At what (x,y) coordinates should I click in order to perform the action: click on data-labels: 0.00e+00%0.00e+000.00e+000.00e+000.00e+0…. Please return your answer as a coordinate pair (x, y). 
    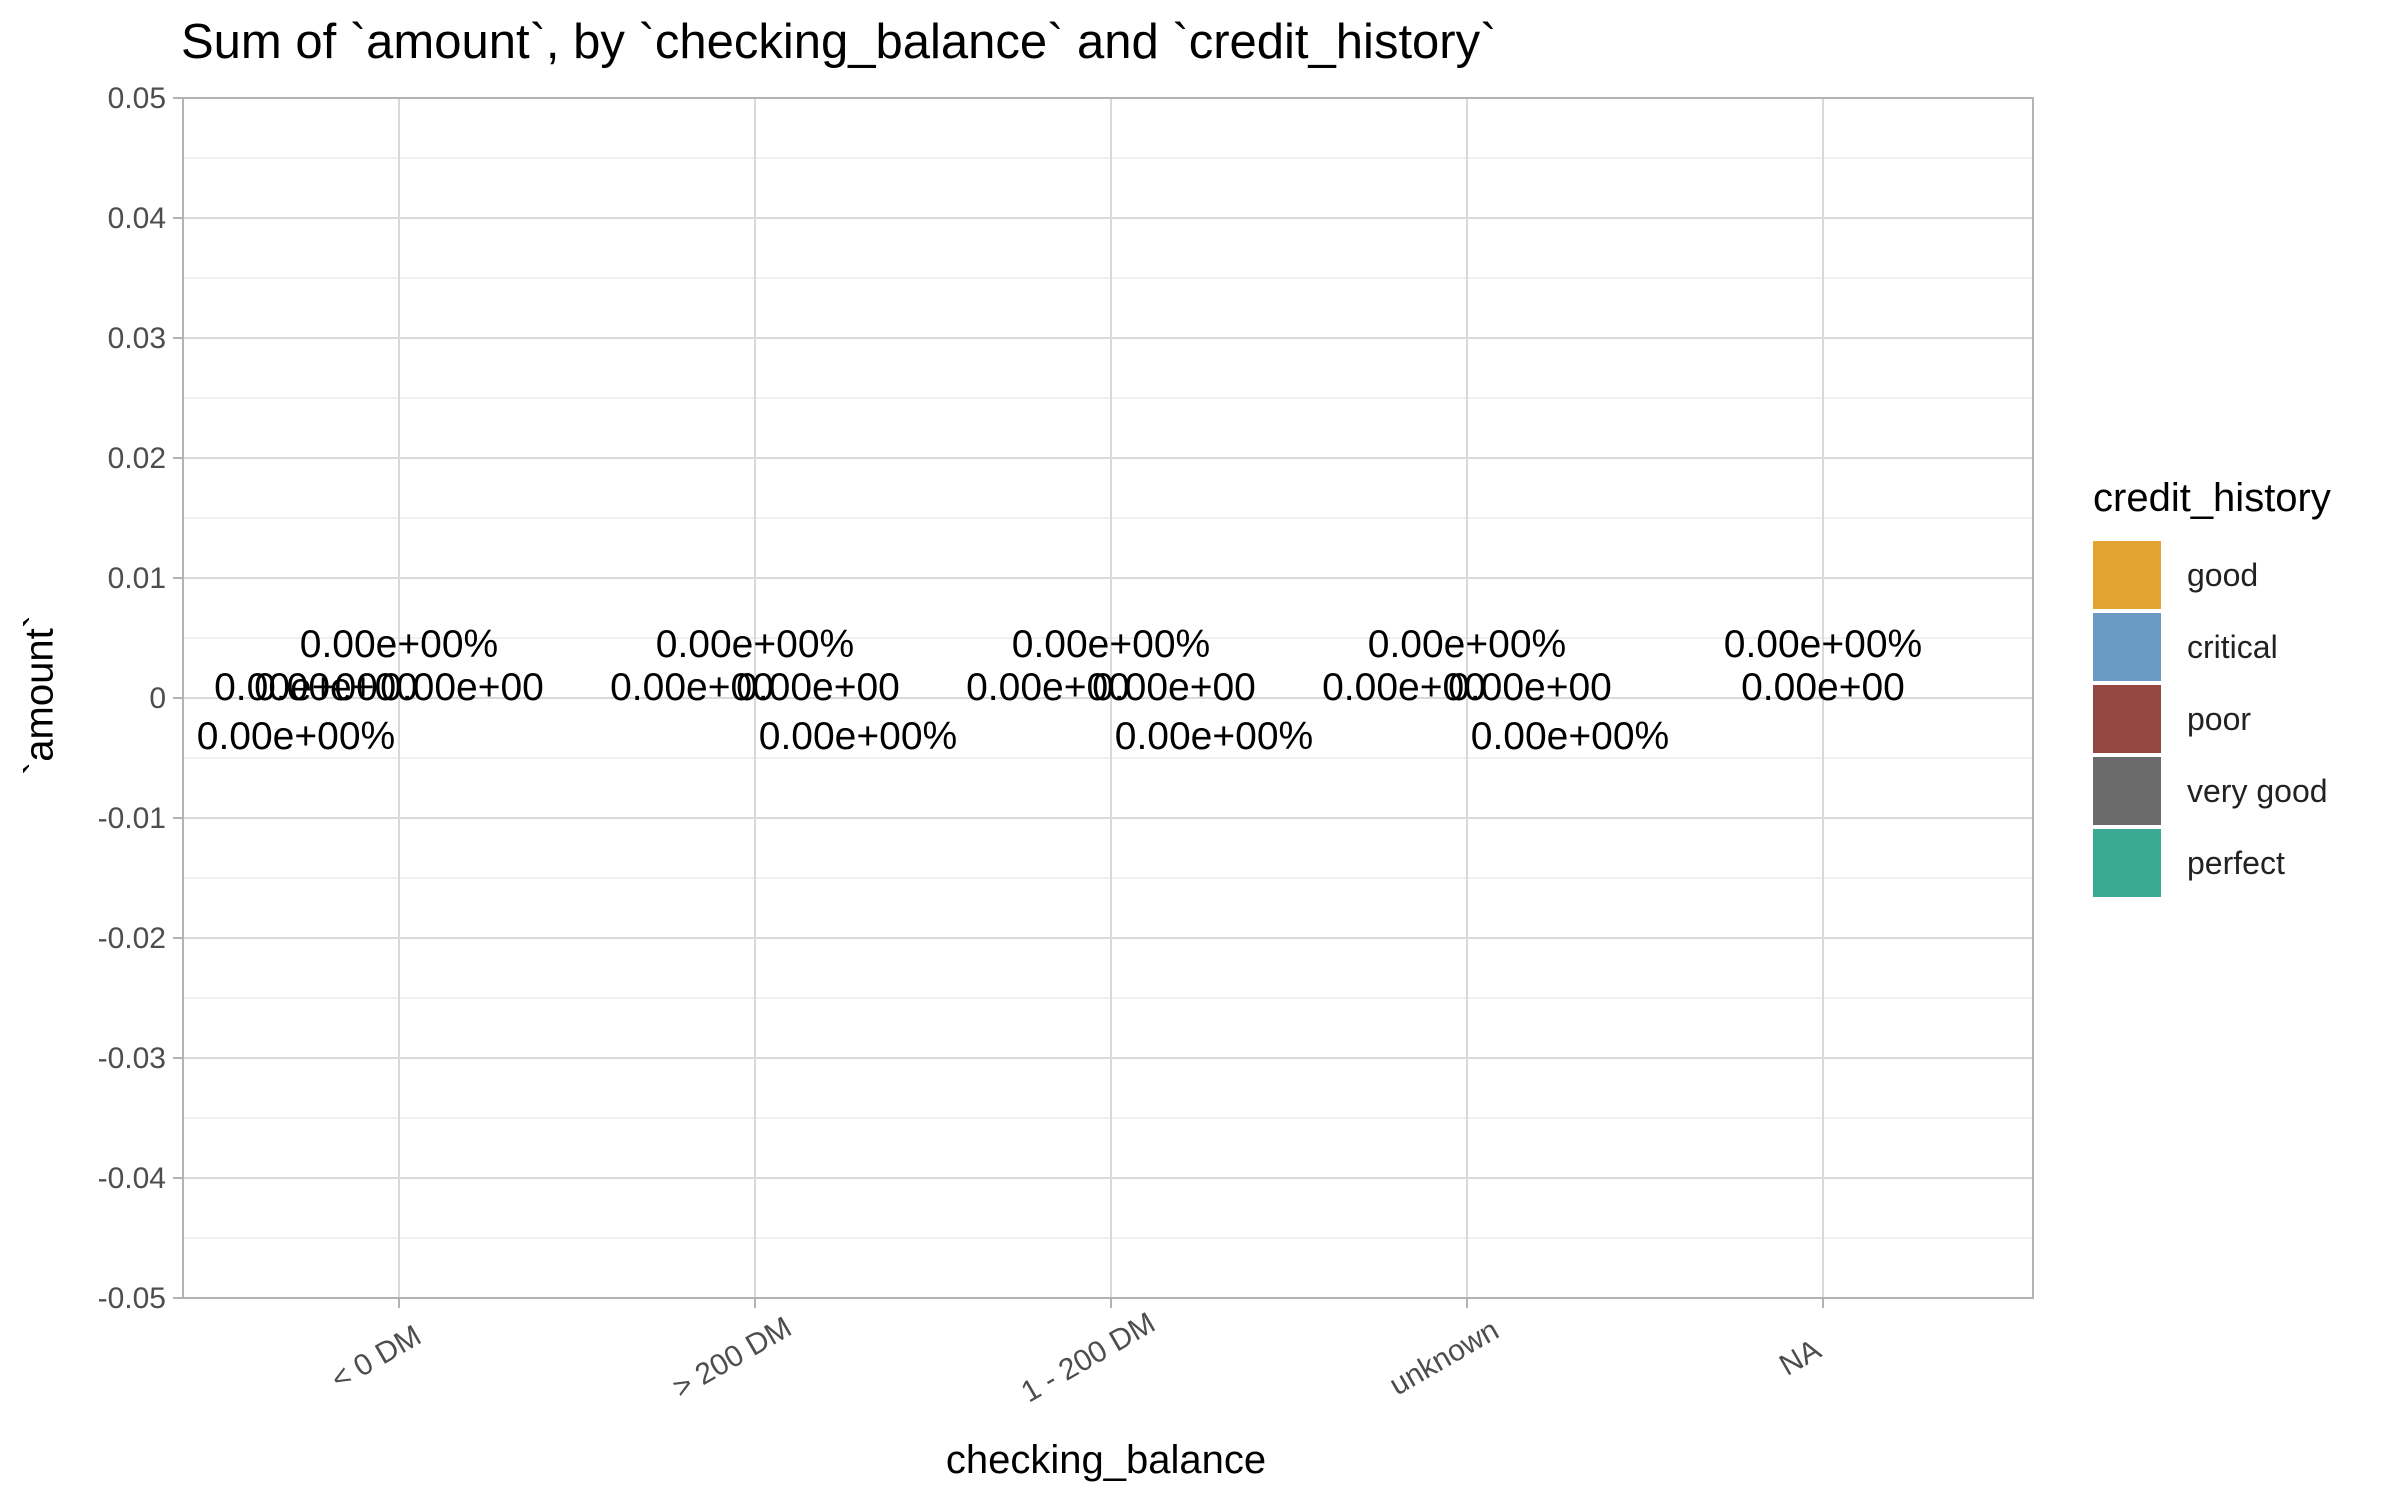
    Looking at the image, I should click on (1059, 690).